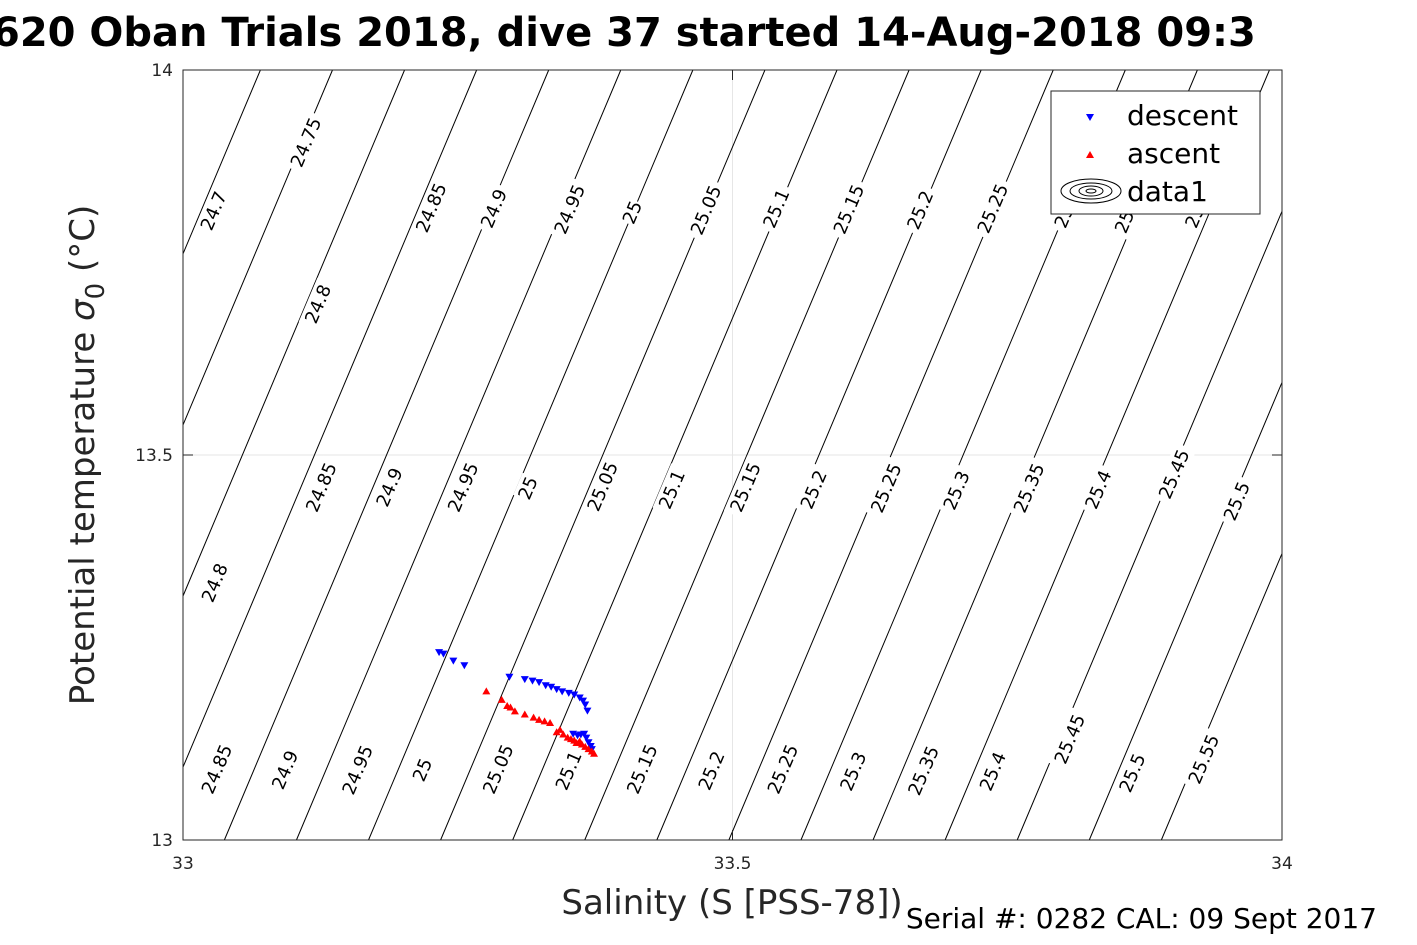 Image resolution: width=1417 pixels, height=945 pixels. What do you see at coordinates (1182, 115) in the screenshot?
I see `legend-descent-label: descent` at bounding box center [1182, 115].